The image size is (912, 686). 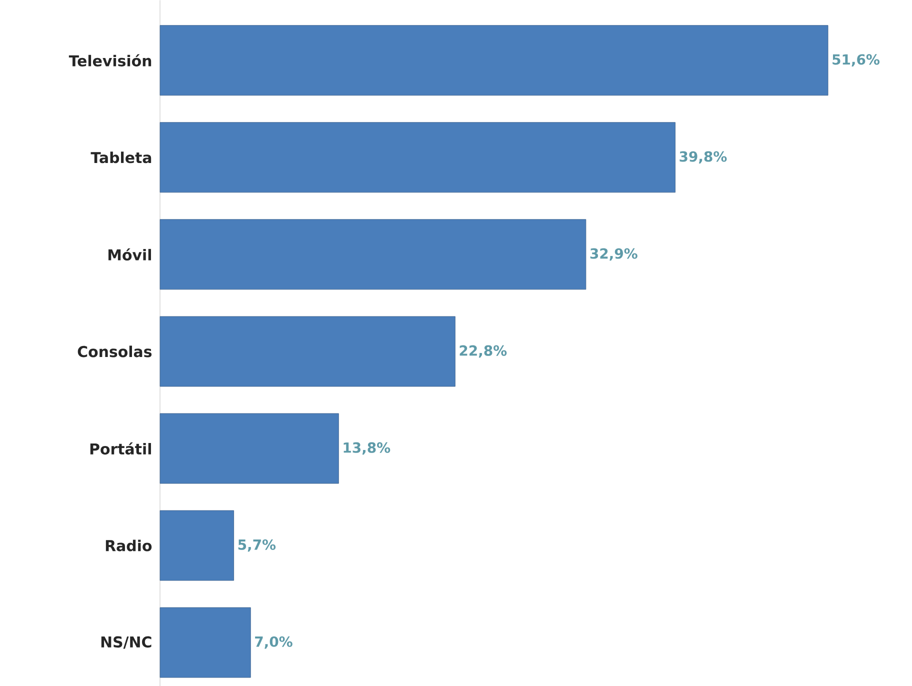 What do you see at coordinates (129, 546) in the screenshot?
I see `y-tick-label: Radio` at bounding box center [129, 546].